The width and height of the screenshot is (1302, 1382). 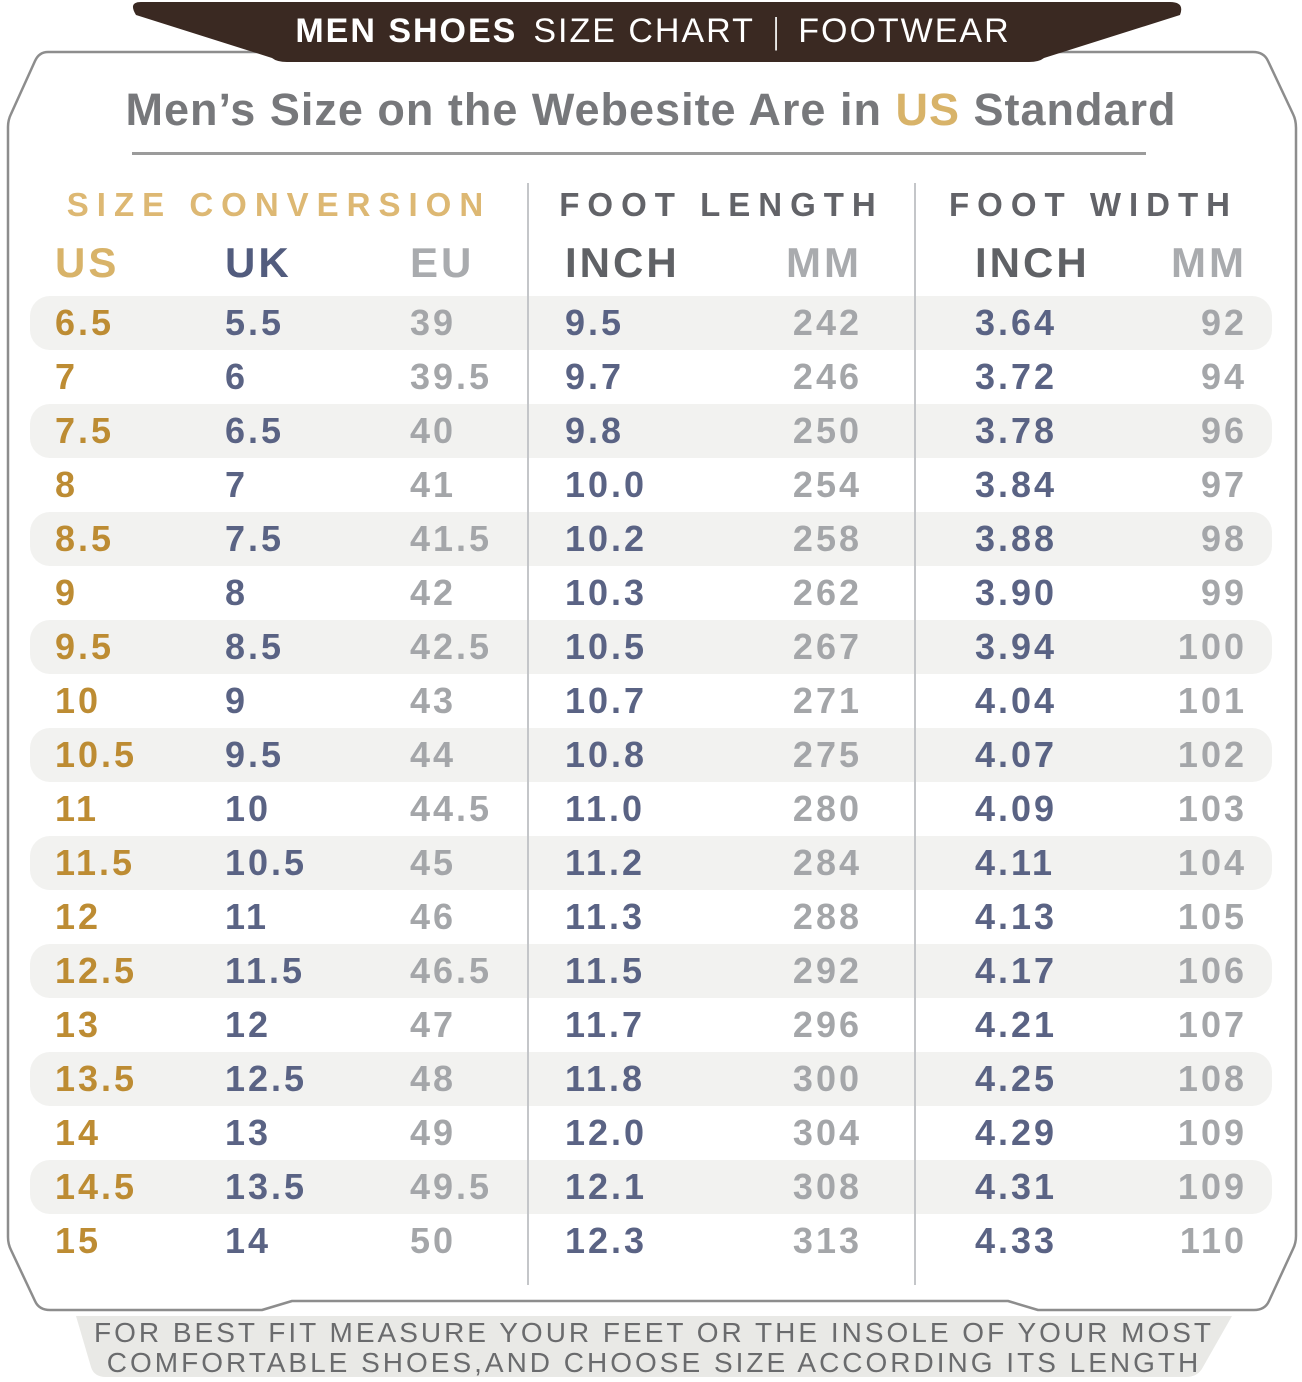 What do you see at coordinates (651, 539) in the screenshot?
I see `table-row: 8.5 7.5 41.5 10.2 258 3.88 98` at bounding box center [651, 539].